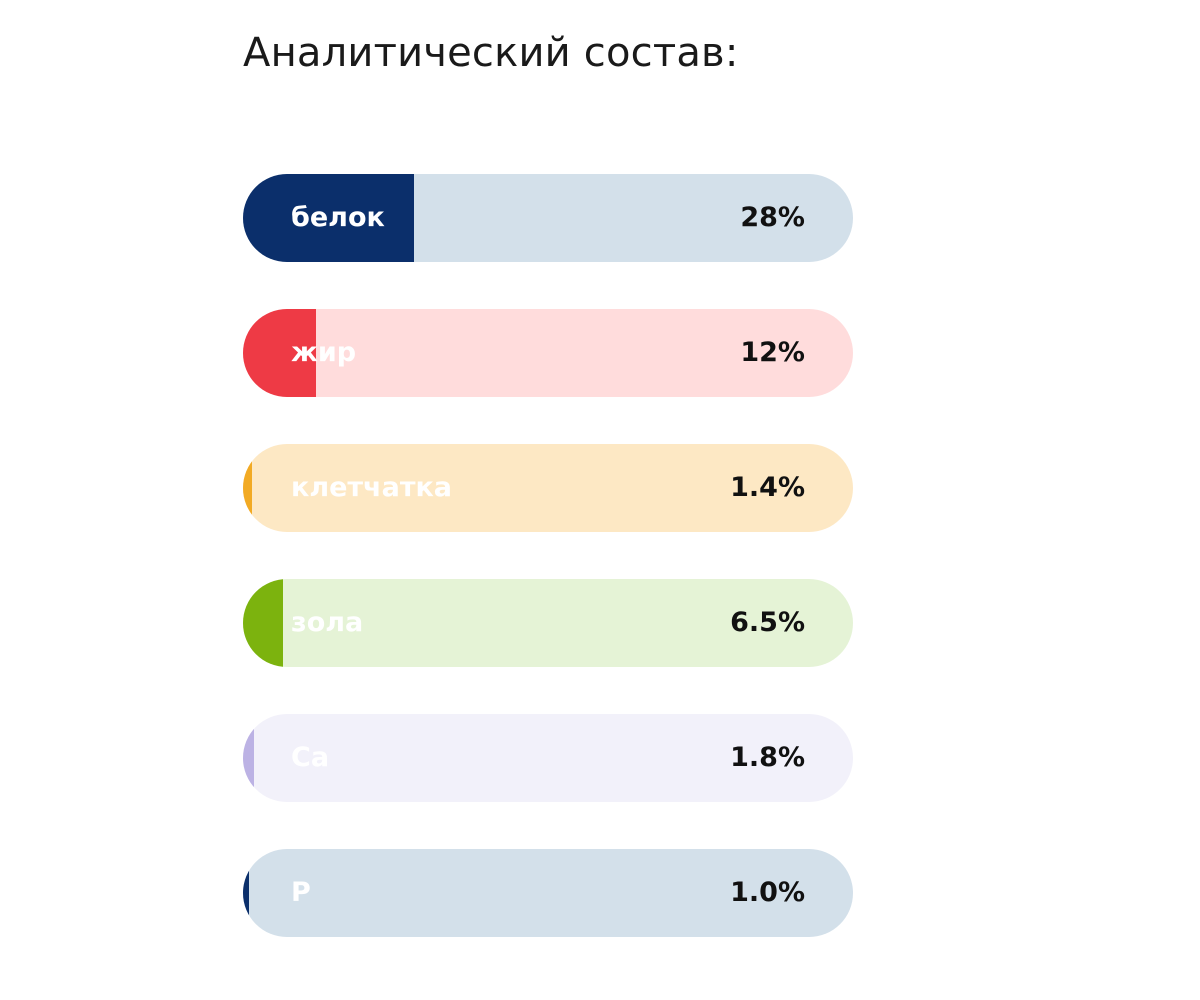 The image size is (1200, 1000). Describe the element at coordinates (772, 352) in the screenshot. I see `bar-value-label: 12%` at that location.